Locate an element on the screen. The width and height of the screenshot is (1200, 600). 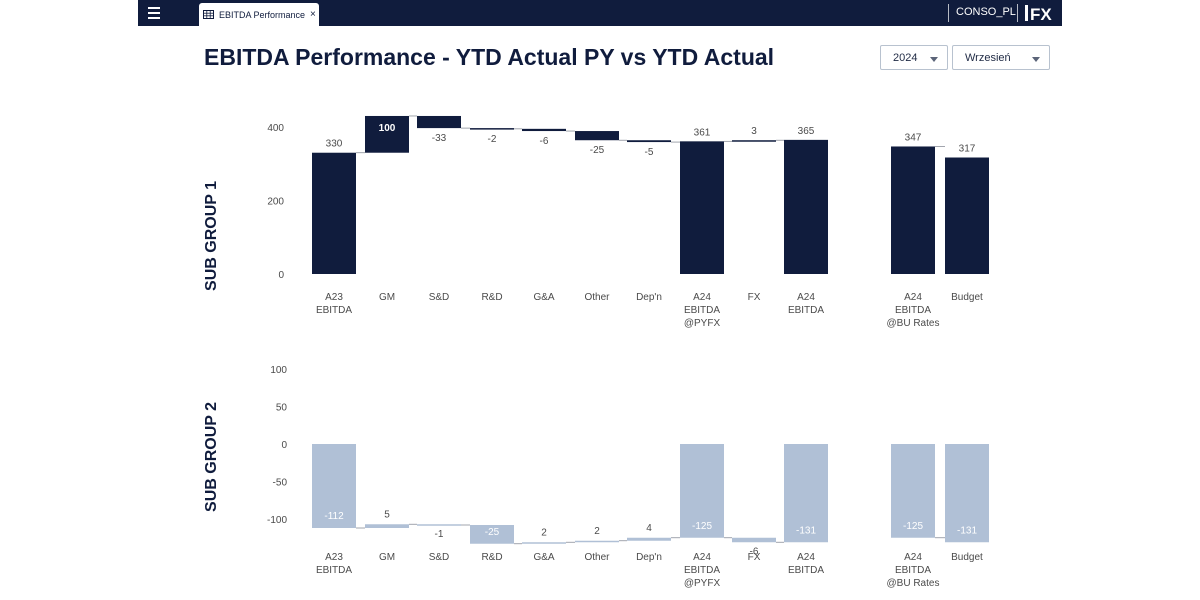
table-icon is located at coordinates (208, 14).